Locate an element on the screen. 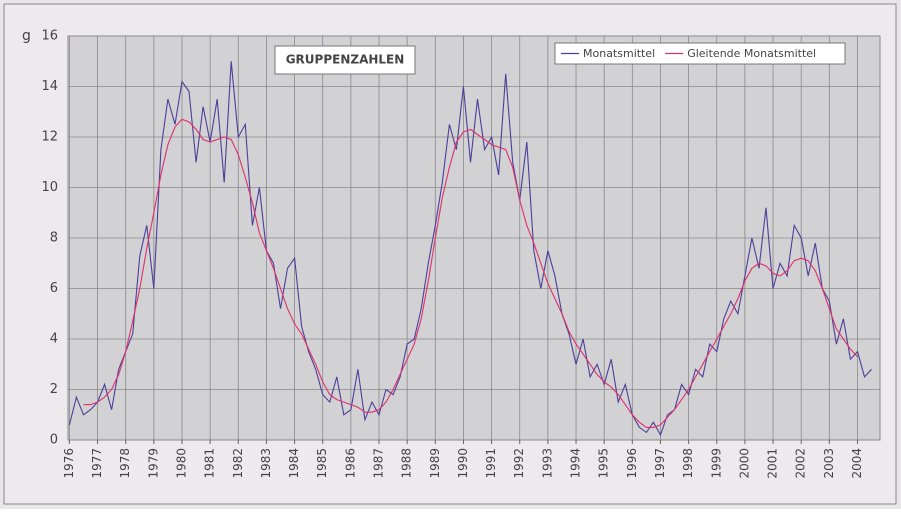  x-tick-label: 2001 is located at coordinates (773, 463).